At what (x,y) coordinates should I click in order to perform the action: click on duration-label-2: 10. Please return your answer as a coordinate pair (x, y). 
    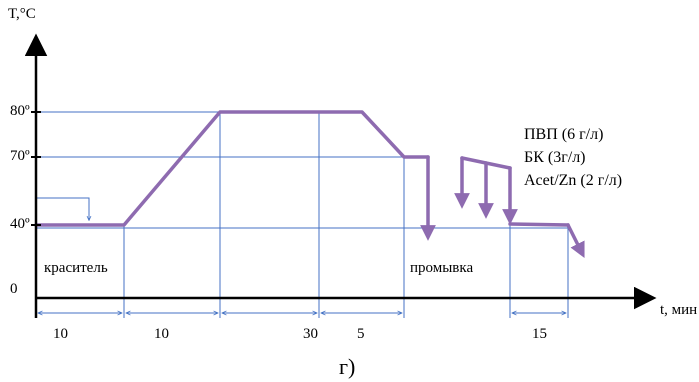
    Looking at the image, I should click on (161, 334).